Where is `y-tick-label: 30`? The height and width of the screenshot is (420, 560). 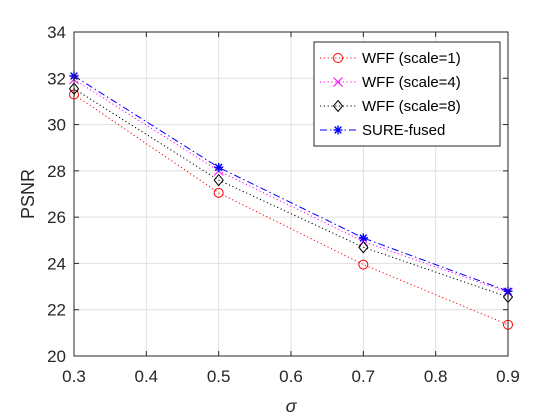
y-tick-label: 30 is located at coordinates (56, 125).